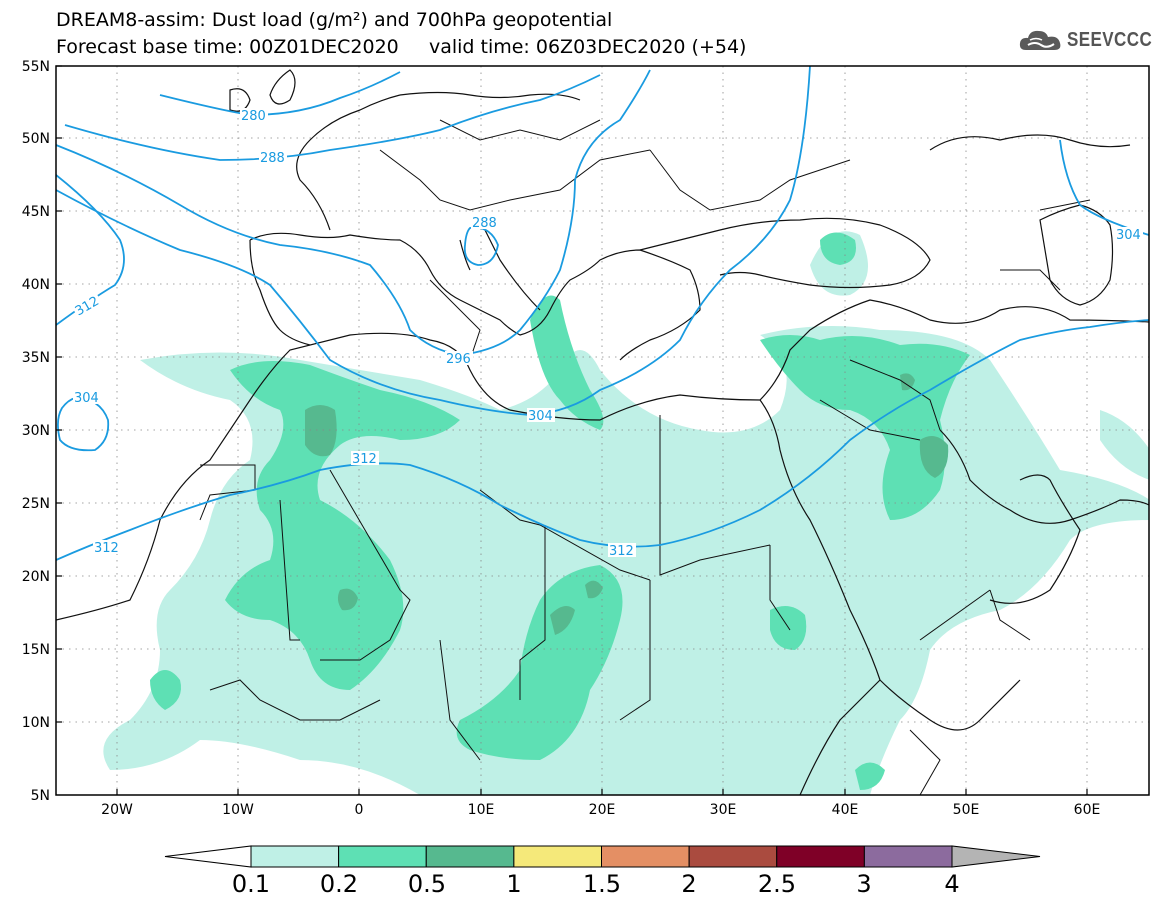  What do you see at coordinates (36, 650) in the screenshot?
I see `lat-label: 15N` at bounding box center [36, 650].